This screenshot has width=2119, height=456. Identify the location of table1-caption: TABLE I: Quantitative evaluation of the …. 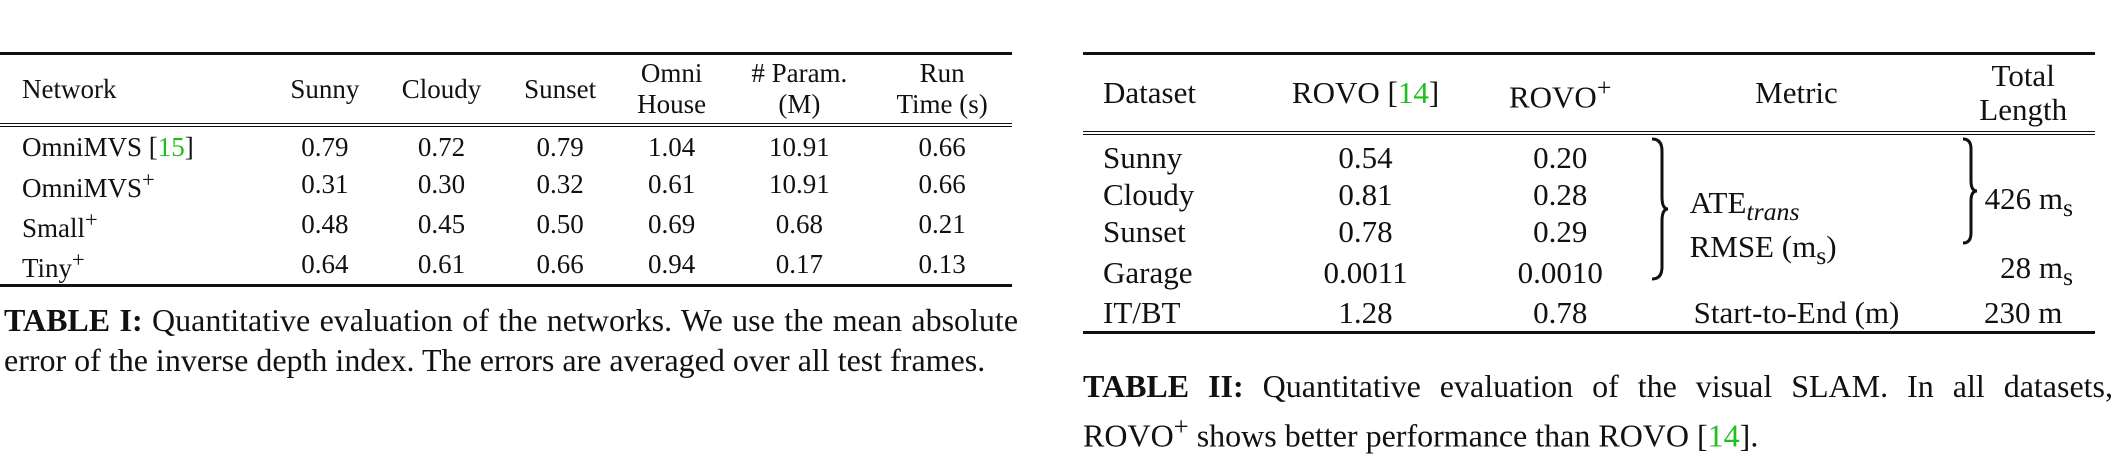
(511, 340).